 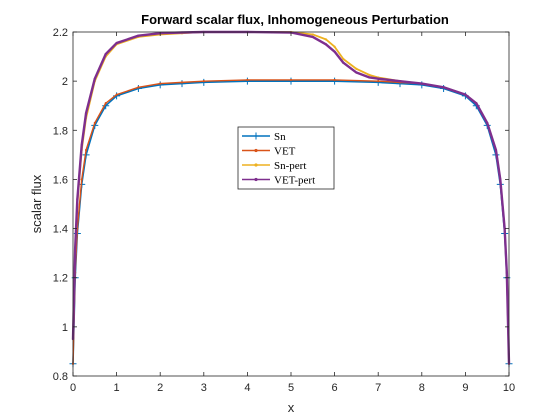 What do you see at coordinates (291, 388) in the screenshot?
I see `x-tick-label: 5` at bounding box center [291, 388].